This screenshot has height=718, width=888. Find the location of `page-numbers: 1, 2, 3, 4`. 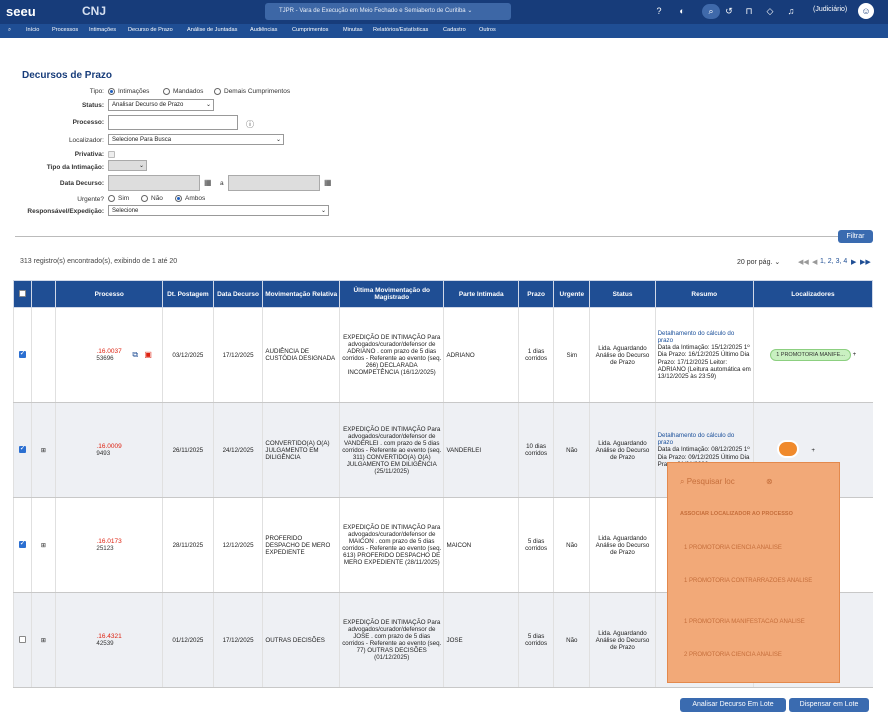

page-numbers: 1, 2, 3, 4 is located at coordinates (834, 261).